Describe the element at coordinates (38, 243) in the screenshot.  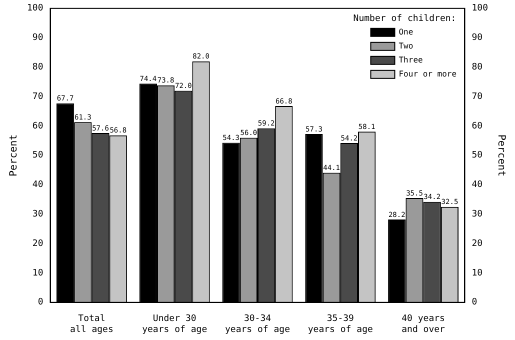
I see `y-tick-label: 20` at that location.